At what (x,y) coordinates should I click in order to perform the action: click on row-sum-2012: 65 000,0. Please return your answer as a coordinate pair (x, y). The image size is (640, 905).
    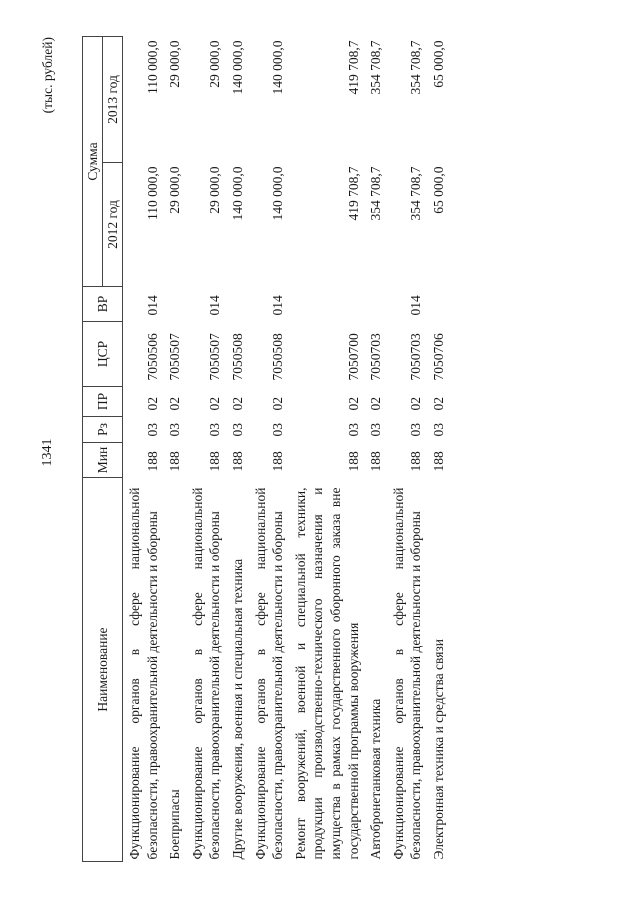
    Looking at the image, I should click on (438, 190).